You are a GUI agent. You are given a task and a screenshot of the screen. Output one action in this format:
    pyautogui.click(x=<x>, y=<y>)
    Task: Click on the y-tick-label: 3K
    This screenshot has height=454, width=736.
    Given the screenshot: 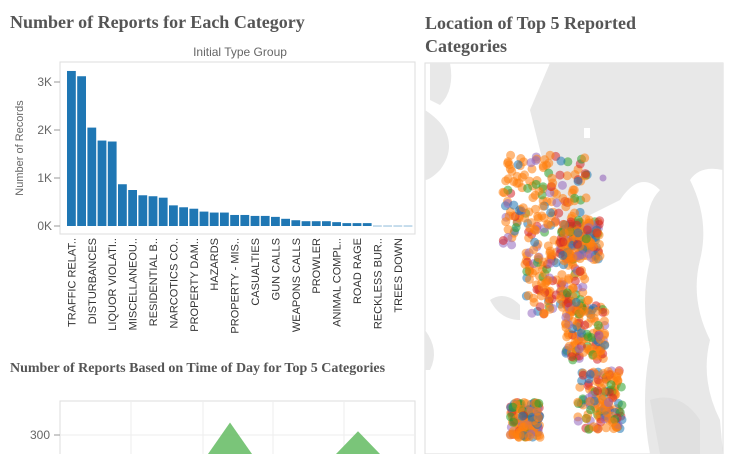 What is the action you would take?
    pyautogui.click(x=44, y=82)
    